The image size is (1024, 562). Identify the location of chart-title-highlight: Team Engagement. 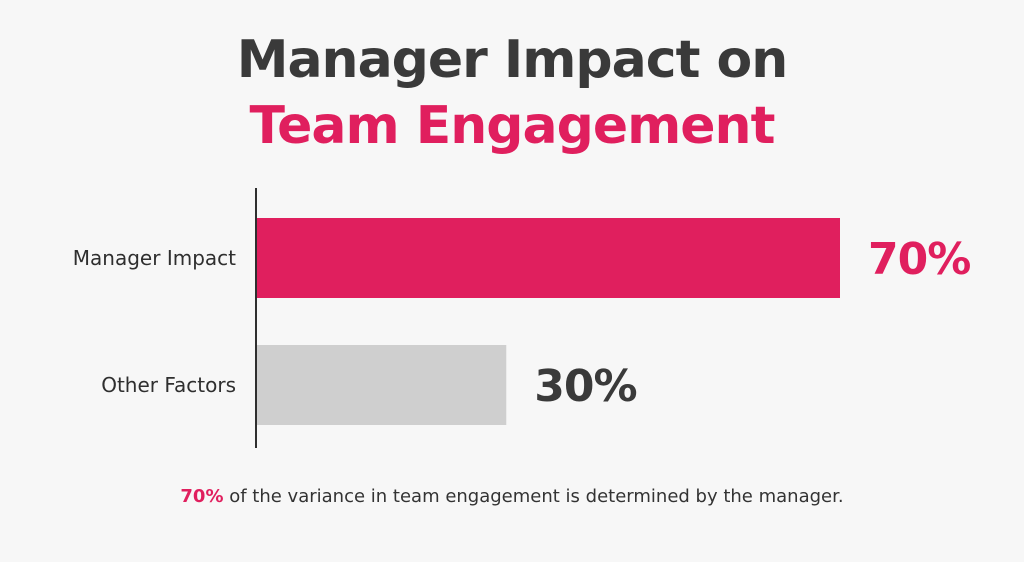
(512, 126).